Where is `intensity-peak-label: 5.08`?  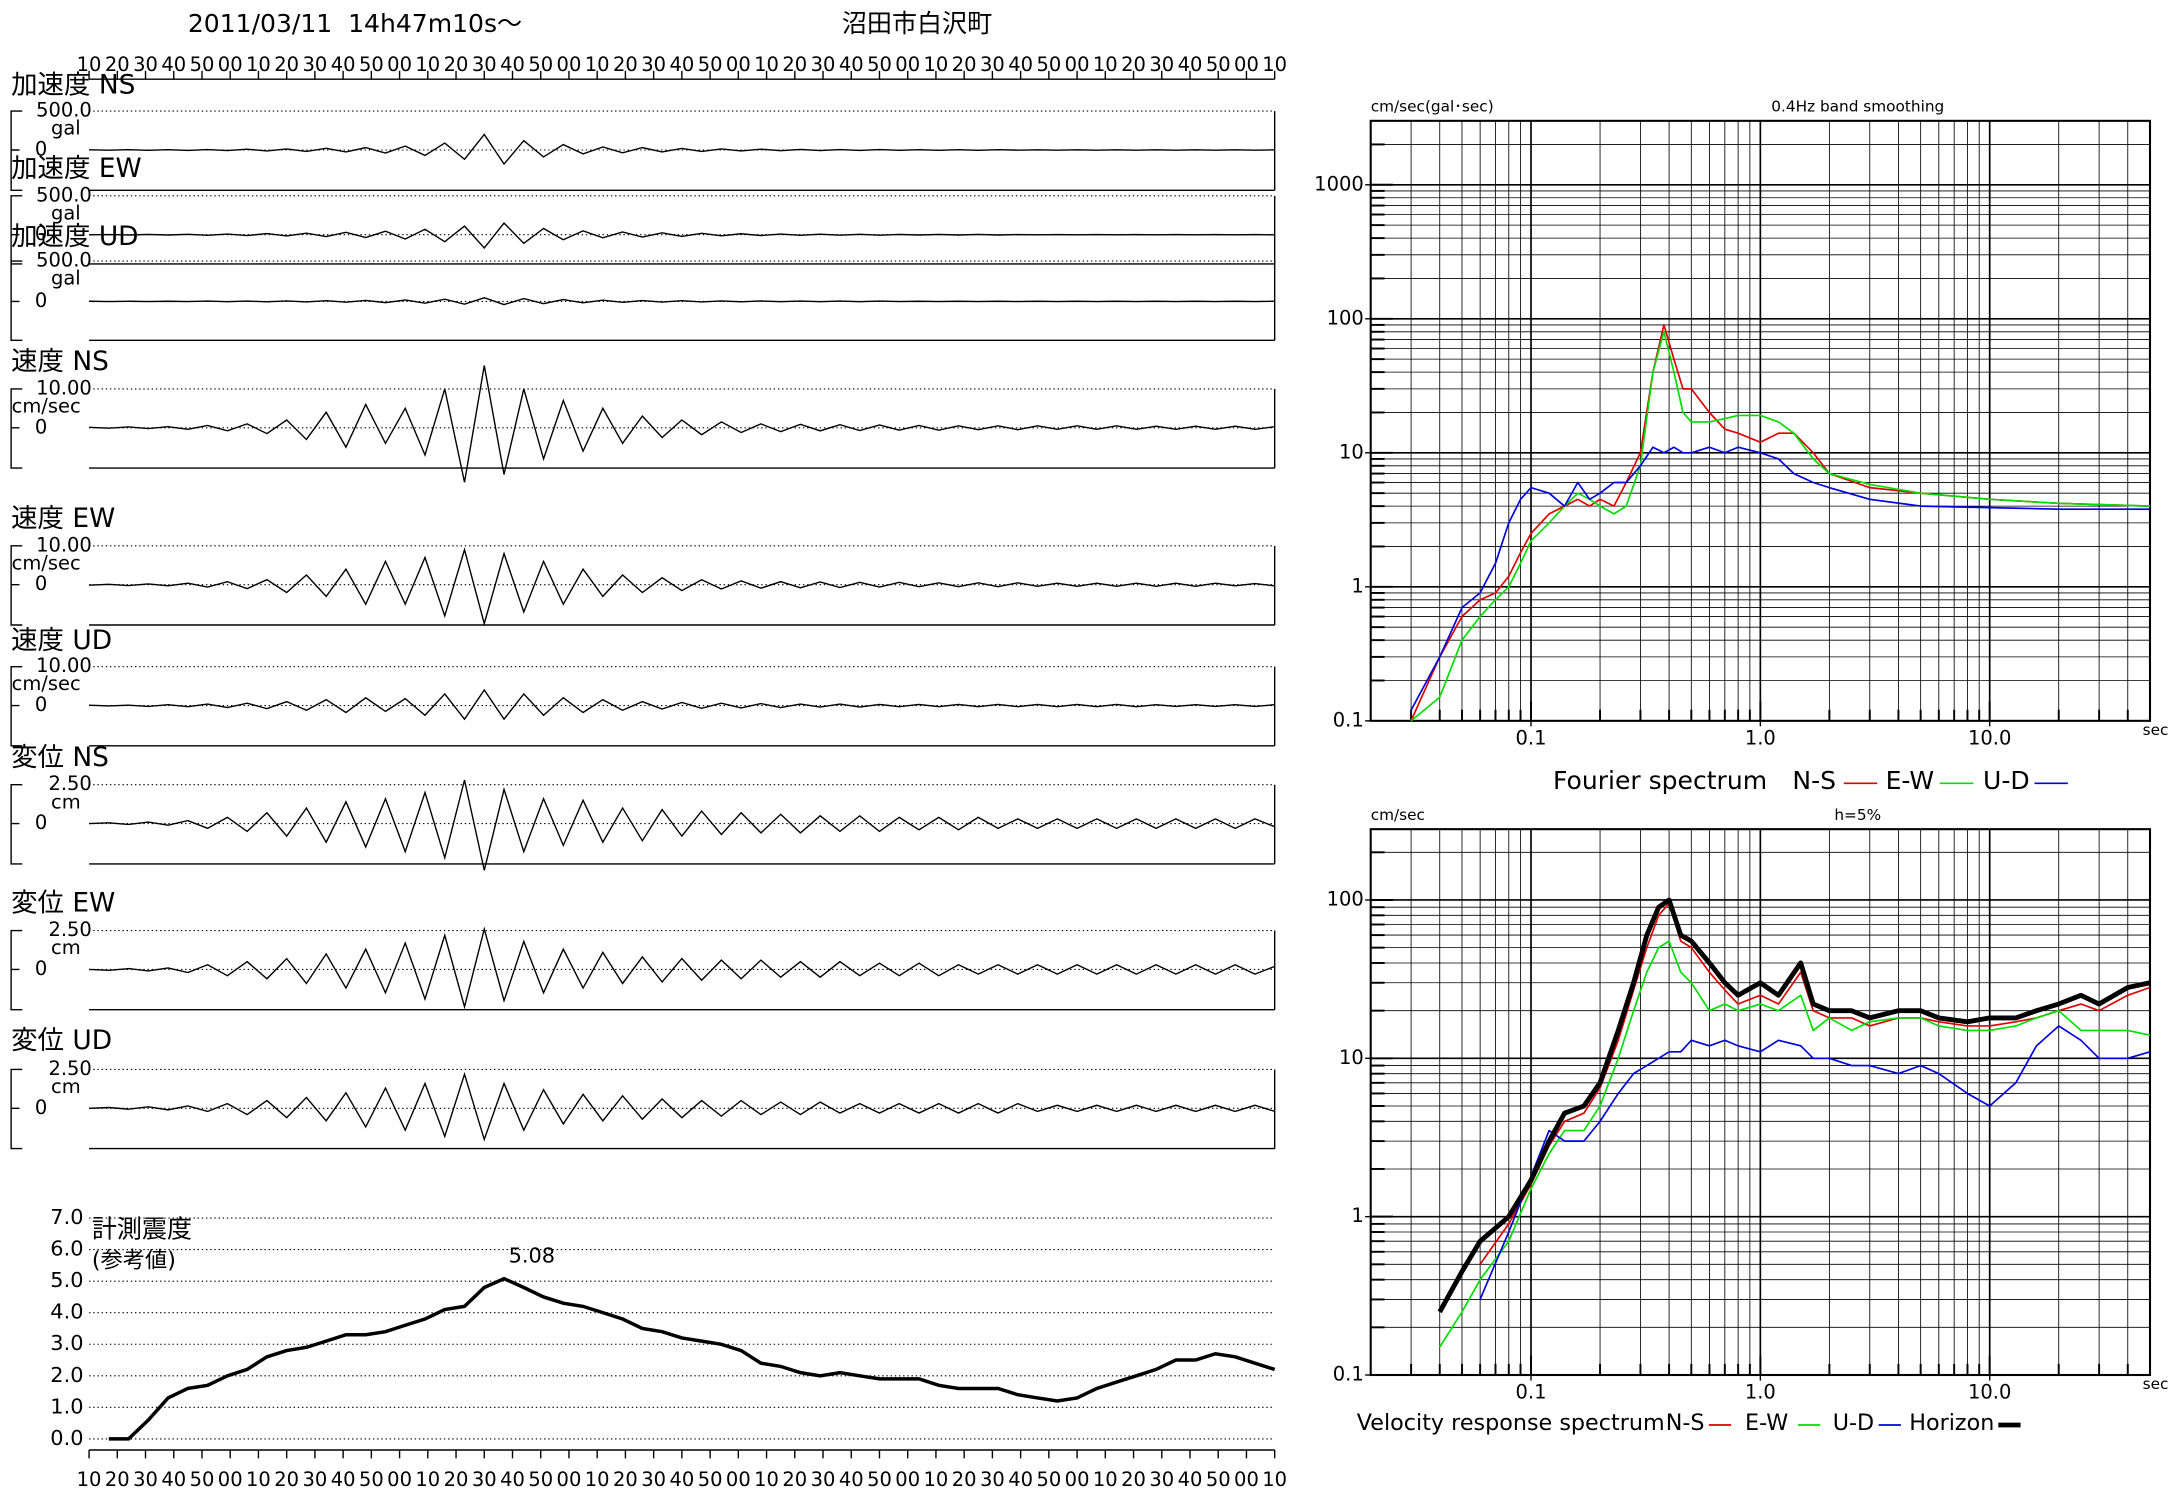 intensity-peak-label: 5.08 is located at coordinates (532, 1255).